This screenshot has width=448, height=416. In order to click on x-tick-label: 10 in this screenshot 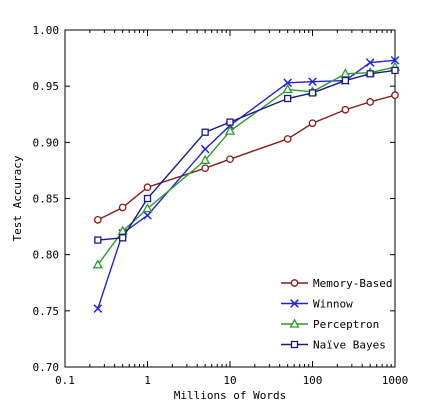, I will do `click(229, 380)`.